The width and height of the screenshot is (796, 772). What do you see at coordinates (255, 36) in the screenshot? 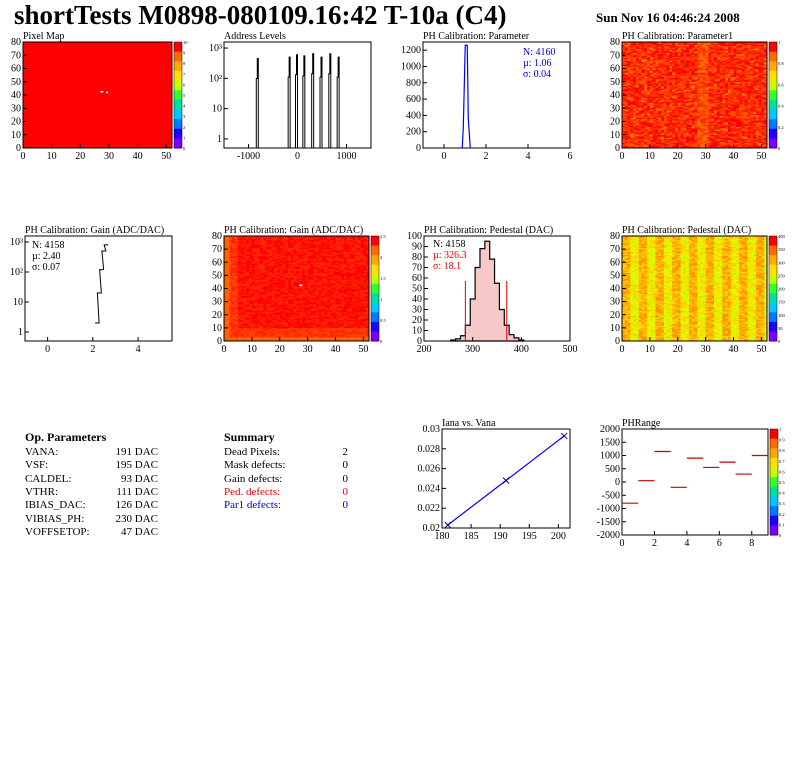
I see `address-levels-title: Address Levels` at bounding box center [255, 36].